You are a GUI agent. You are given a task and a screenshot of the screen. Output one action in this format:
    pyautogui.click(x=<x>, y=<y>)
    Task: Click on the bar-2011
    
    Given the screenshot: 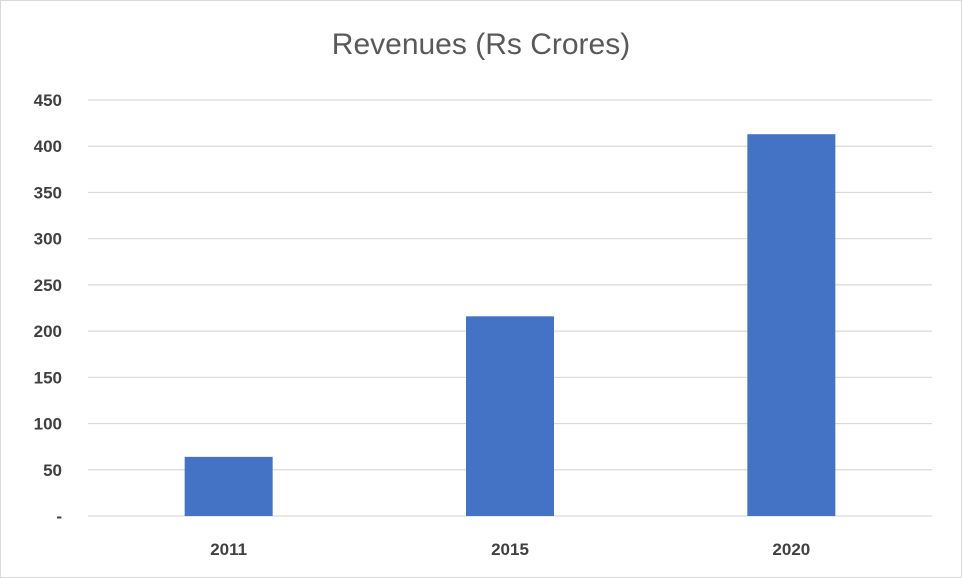 What is the action you would take?
    pyautogui.click(x=228, y=486)
    